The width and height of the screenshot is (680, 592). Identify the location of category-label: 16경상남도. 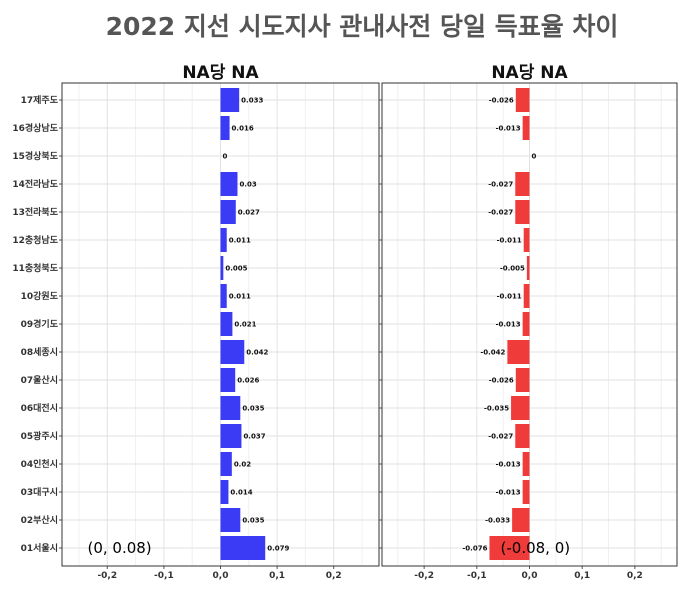
(35, 128).